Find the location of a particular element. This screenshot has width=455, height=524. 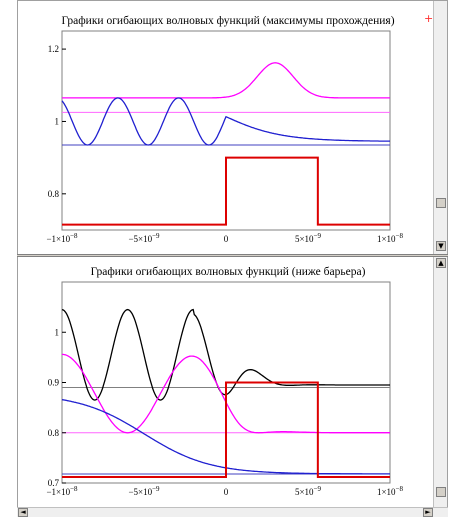

lower-scroll-up-button: ▲ is located at coordinates (441, 263).